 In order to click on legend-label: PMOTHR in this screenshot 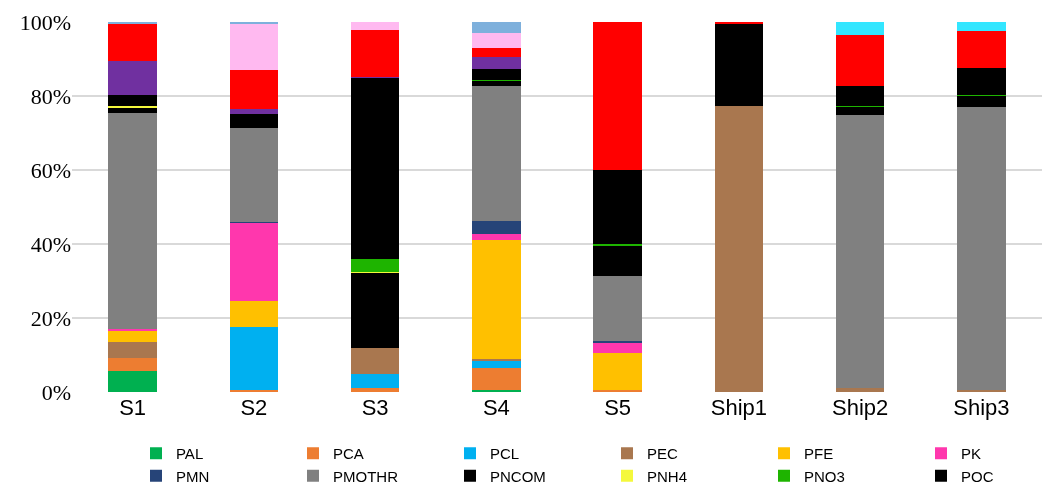, I will do `click(365, 476)`.